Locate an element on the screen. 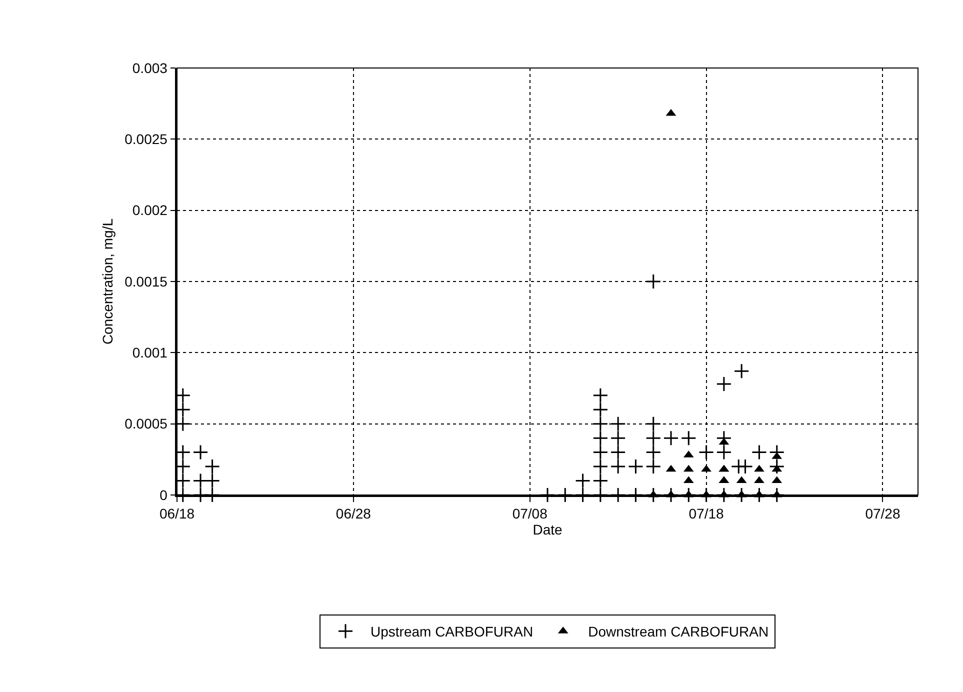 The width and height of the screenshot is (963, 692). legend-label: Upstream CARBOFURAN is located at coordinates (452, 632).